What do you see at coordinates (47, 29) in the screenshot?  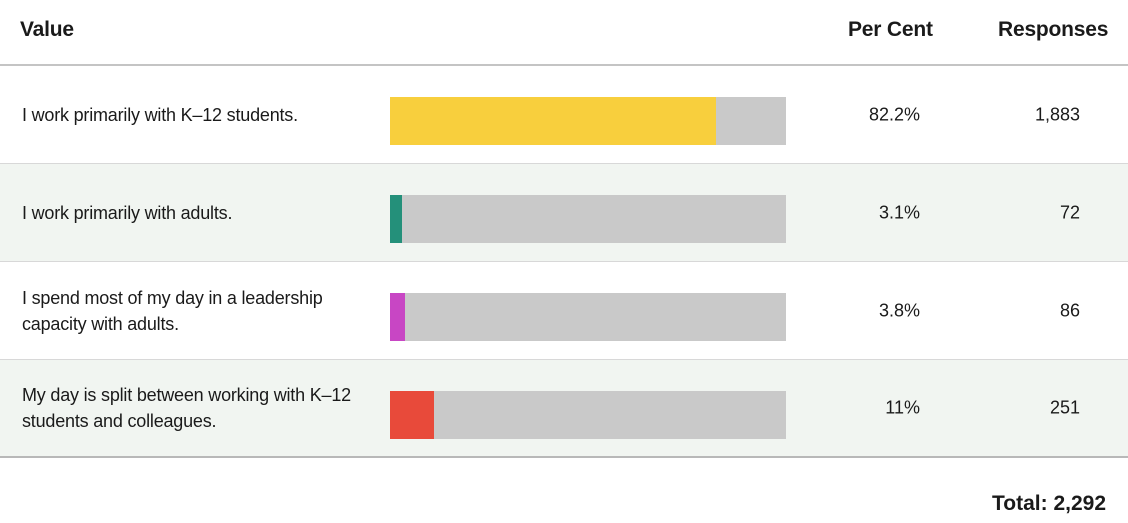 I see `header-value: Value` at bounding box center [47, 29].